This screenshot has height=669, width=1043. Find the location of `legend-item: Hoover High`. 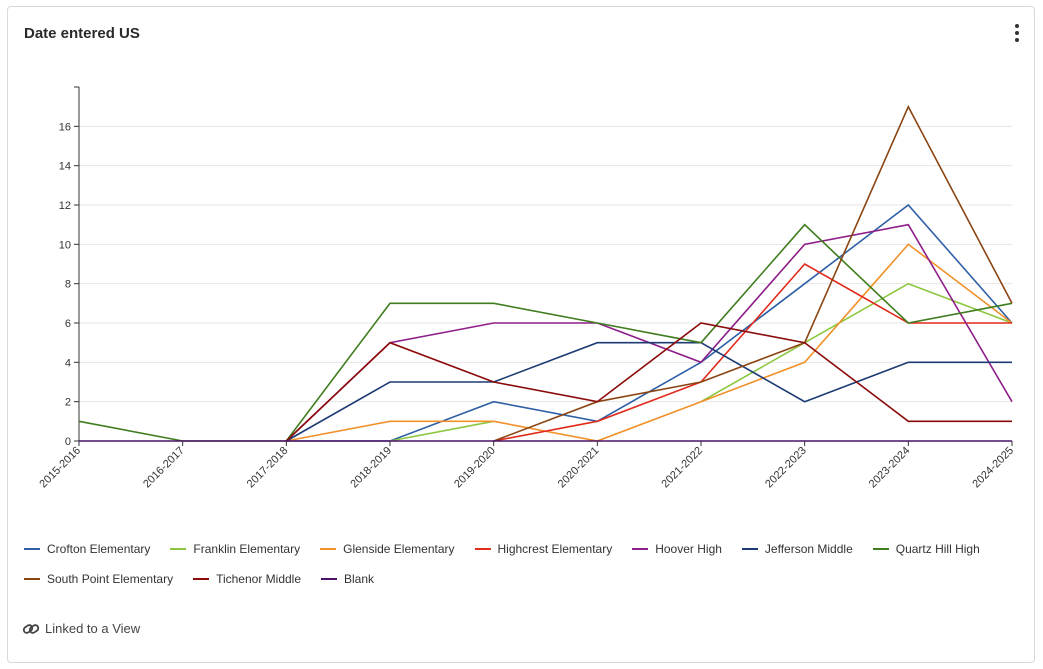

legend-item: Hoover High is located at coordinates (677, 549).